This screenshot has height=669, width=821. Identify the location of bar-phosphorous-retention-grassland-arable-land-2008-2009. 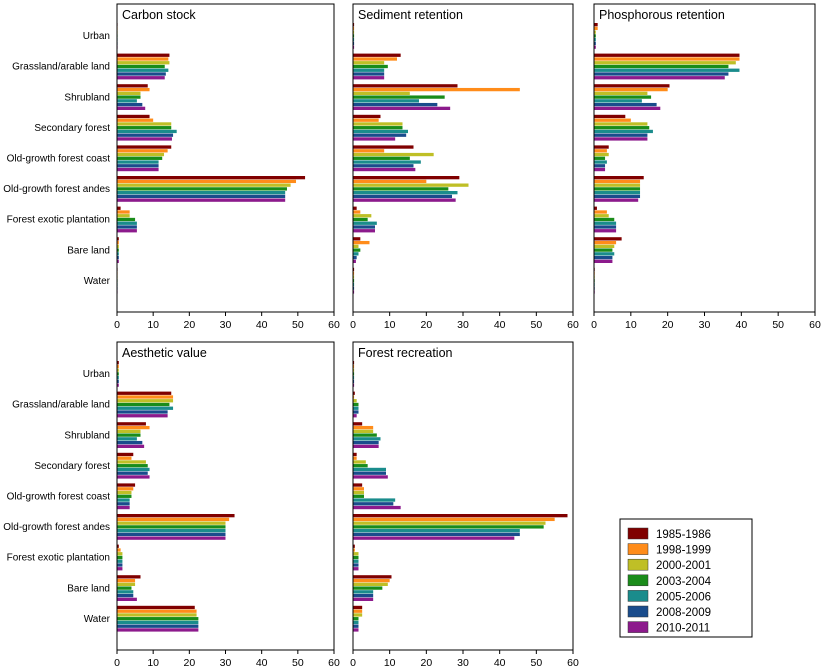
(661, 74).